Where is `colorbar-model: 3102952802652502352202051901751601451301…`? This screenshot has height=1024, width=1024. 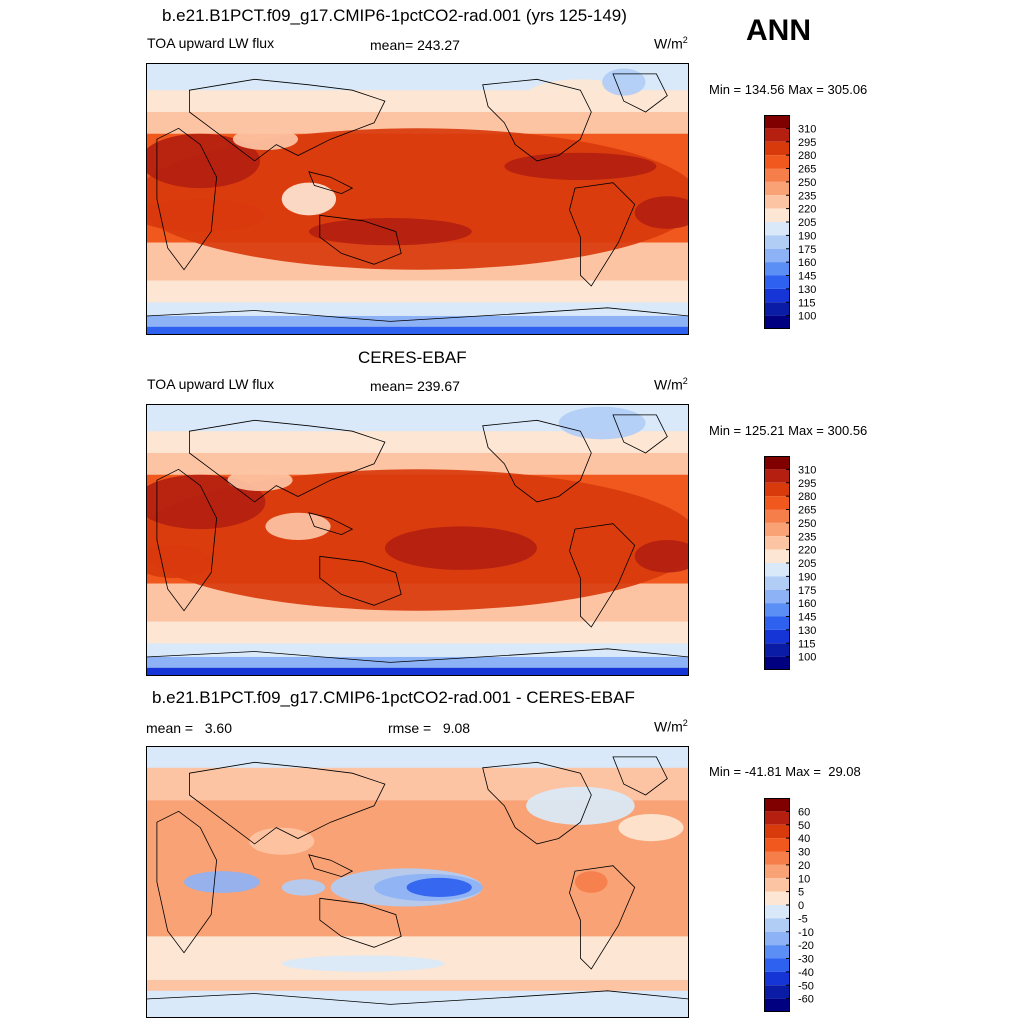 colorbar-model: 3102952802652502352202051901751601451301… is located at coordinates (790, 222).